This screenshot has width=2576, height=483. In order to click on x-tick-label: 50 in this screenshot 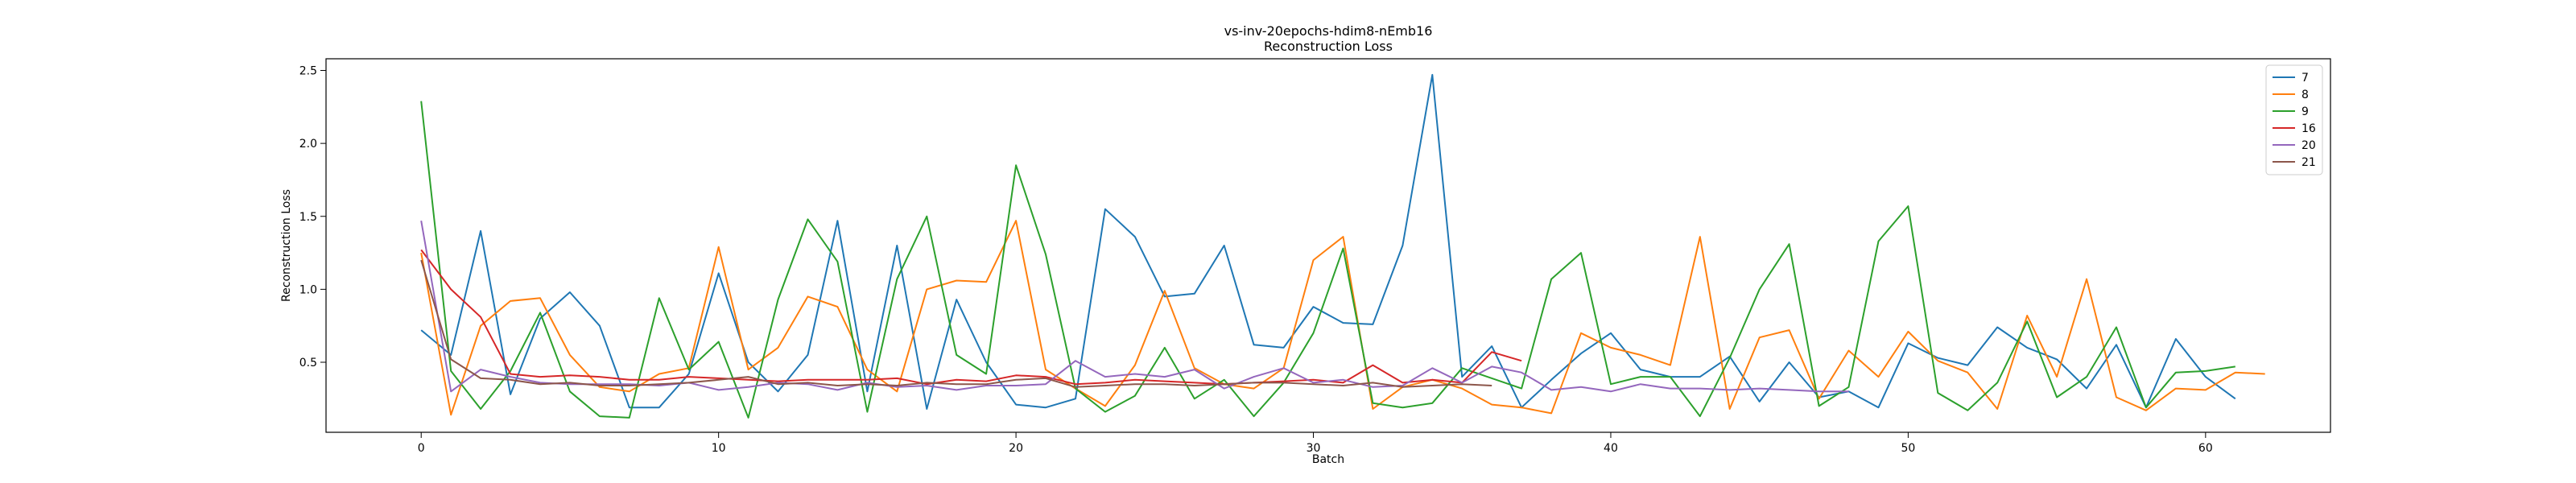, I will do `click(1908, 448)`.